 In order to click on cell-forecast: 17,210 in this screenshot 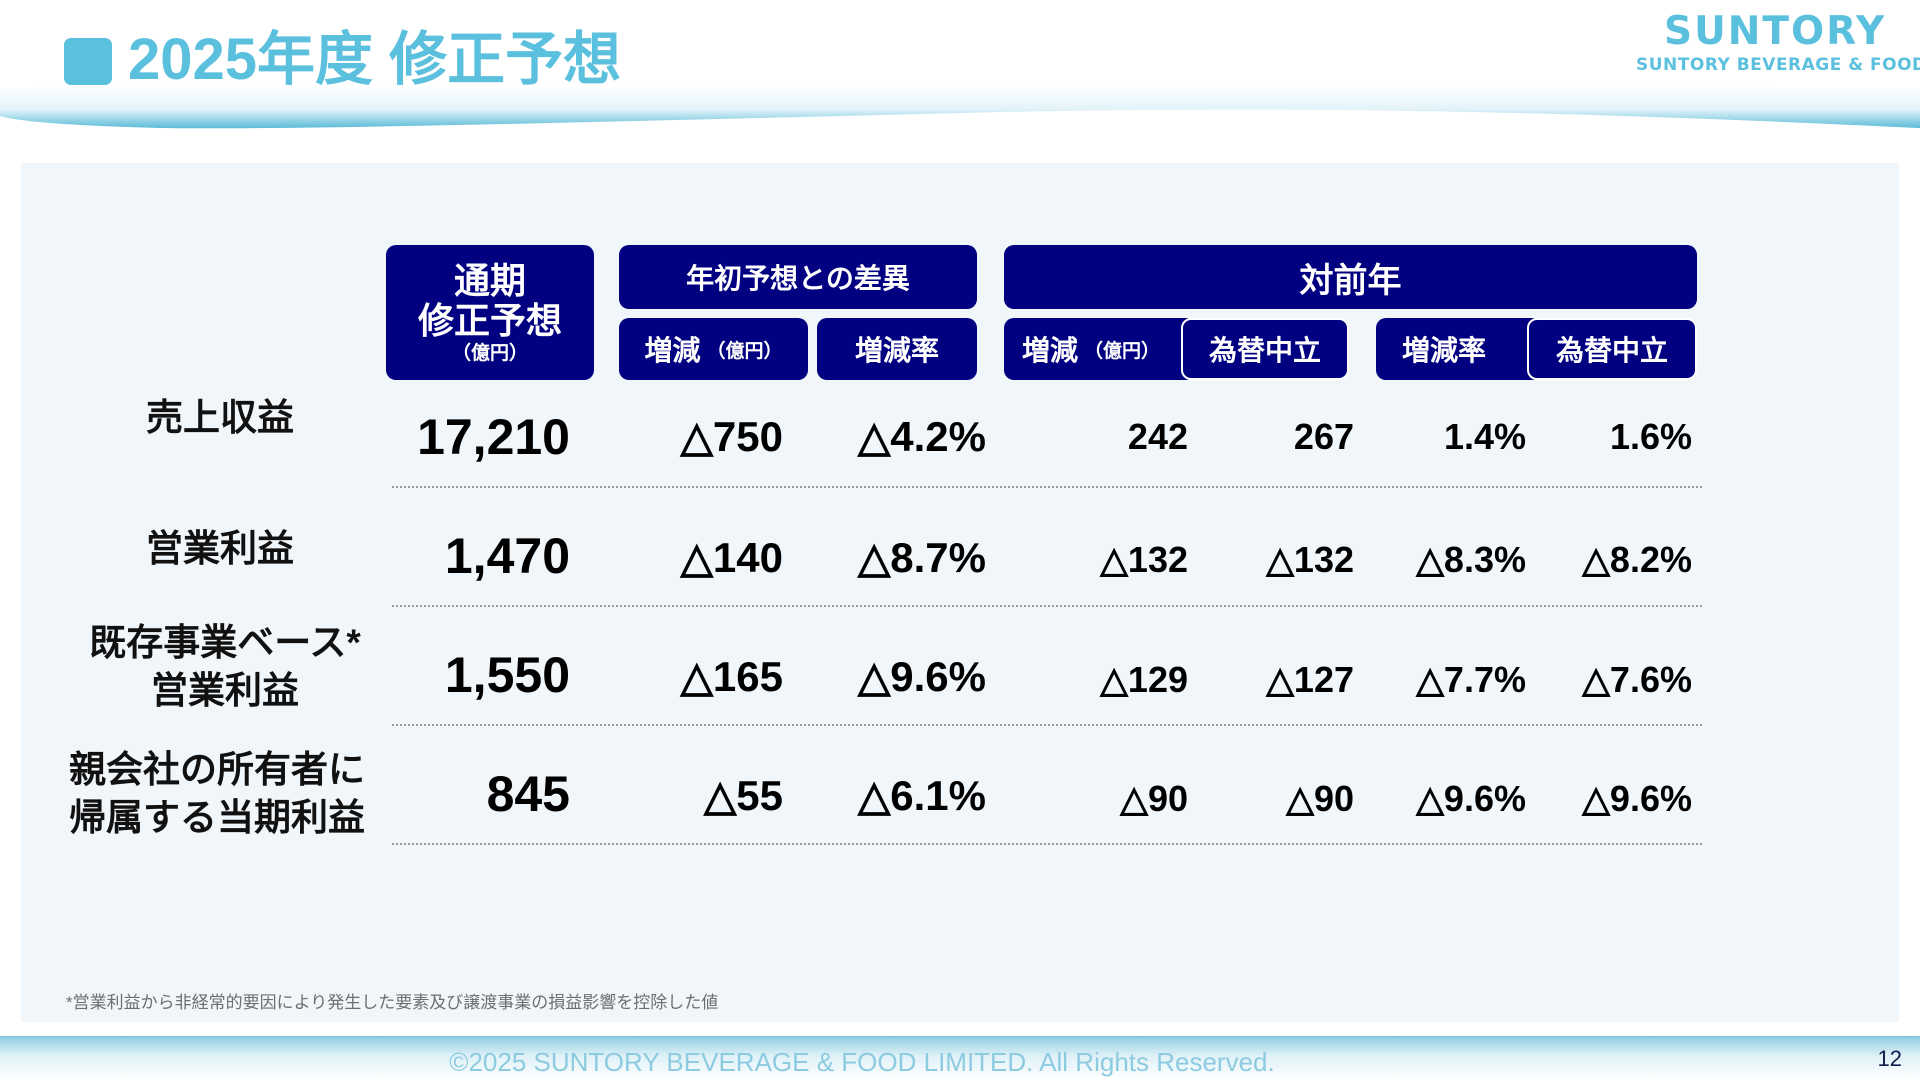, I will do `click(493, 437)`.